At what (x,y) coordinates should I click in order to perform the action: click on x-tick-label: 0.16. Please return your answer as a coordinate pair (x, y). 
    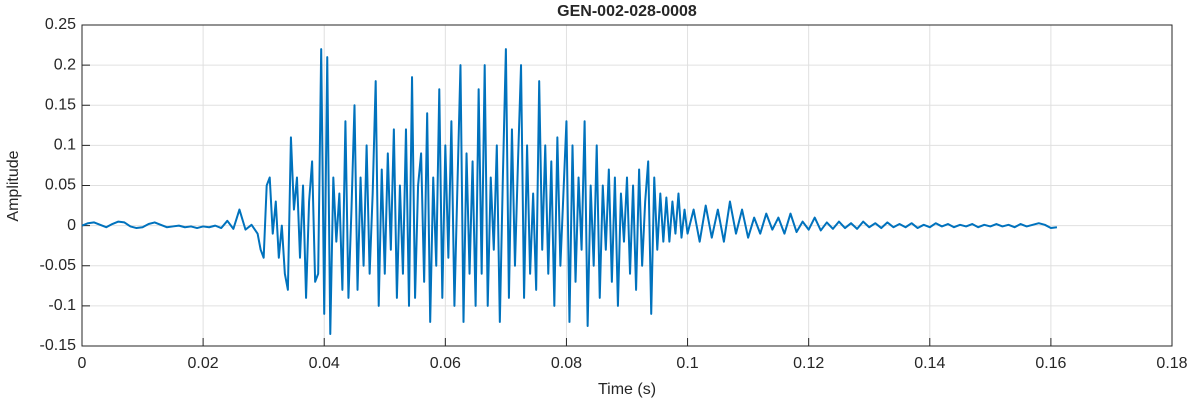
    Looking at the image, I should click on (1050, 363).